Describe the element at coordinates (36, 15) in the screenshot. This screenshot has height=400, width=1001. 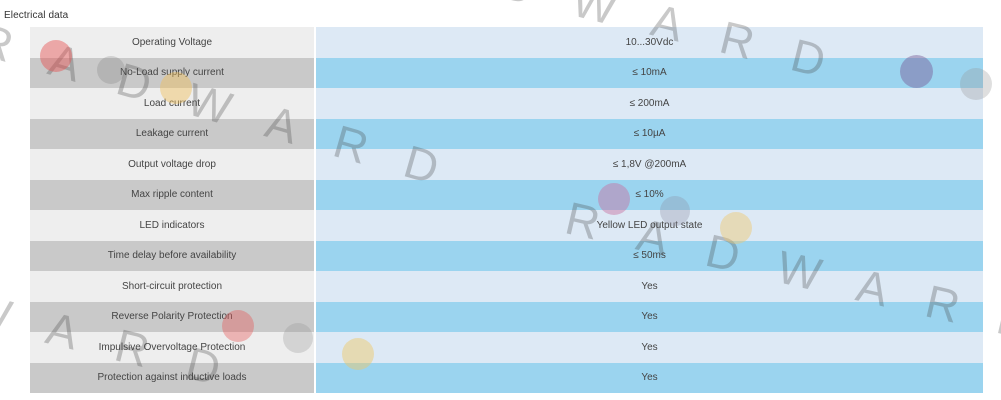
I see `section-title: Electrical data` at that location.